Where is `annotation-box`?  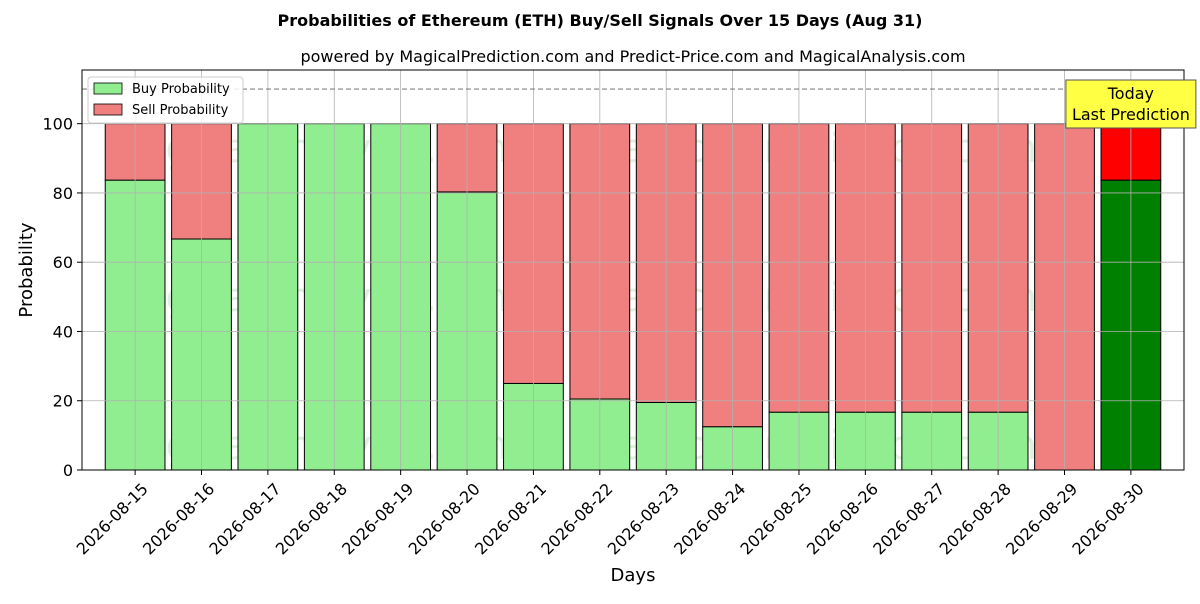 annotation-box is located at coordinates (1131, 104).